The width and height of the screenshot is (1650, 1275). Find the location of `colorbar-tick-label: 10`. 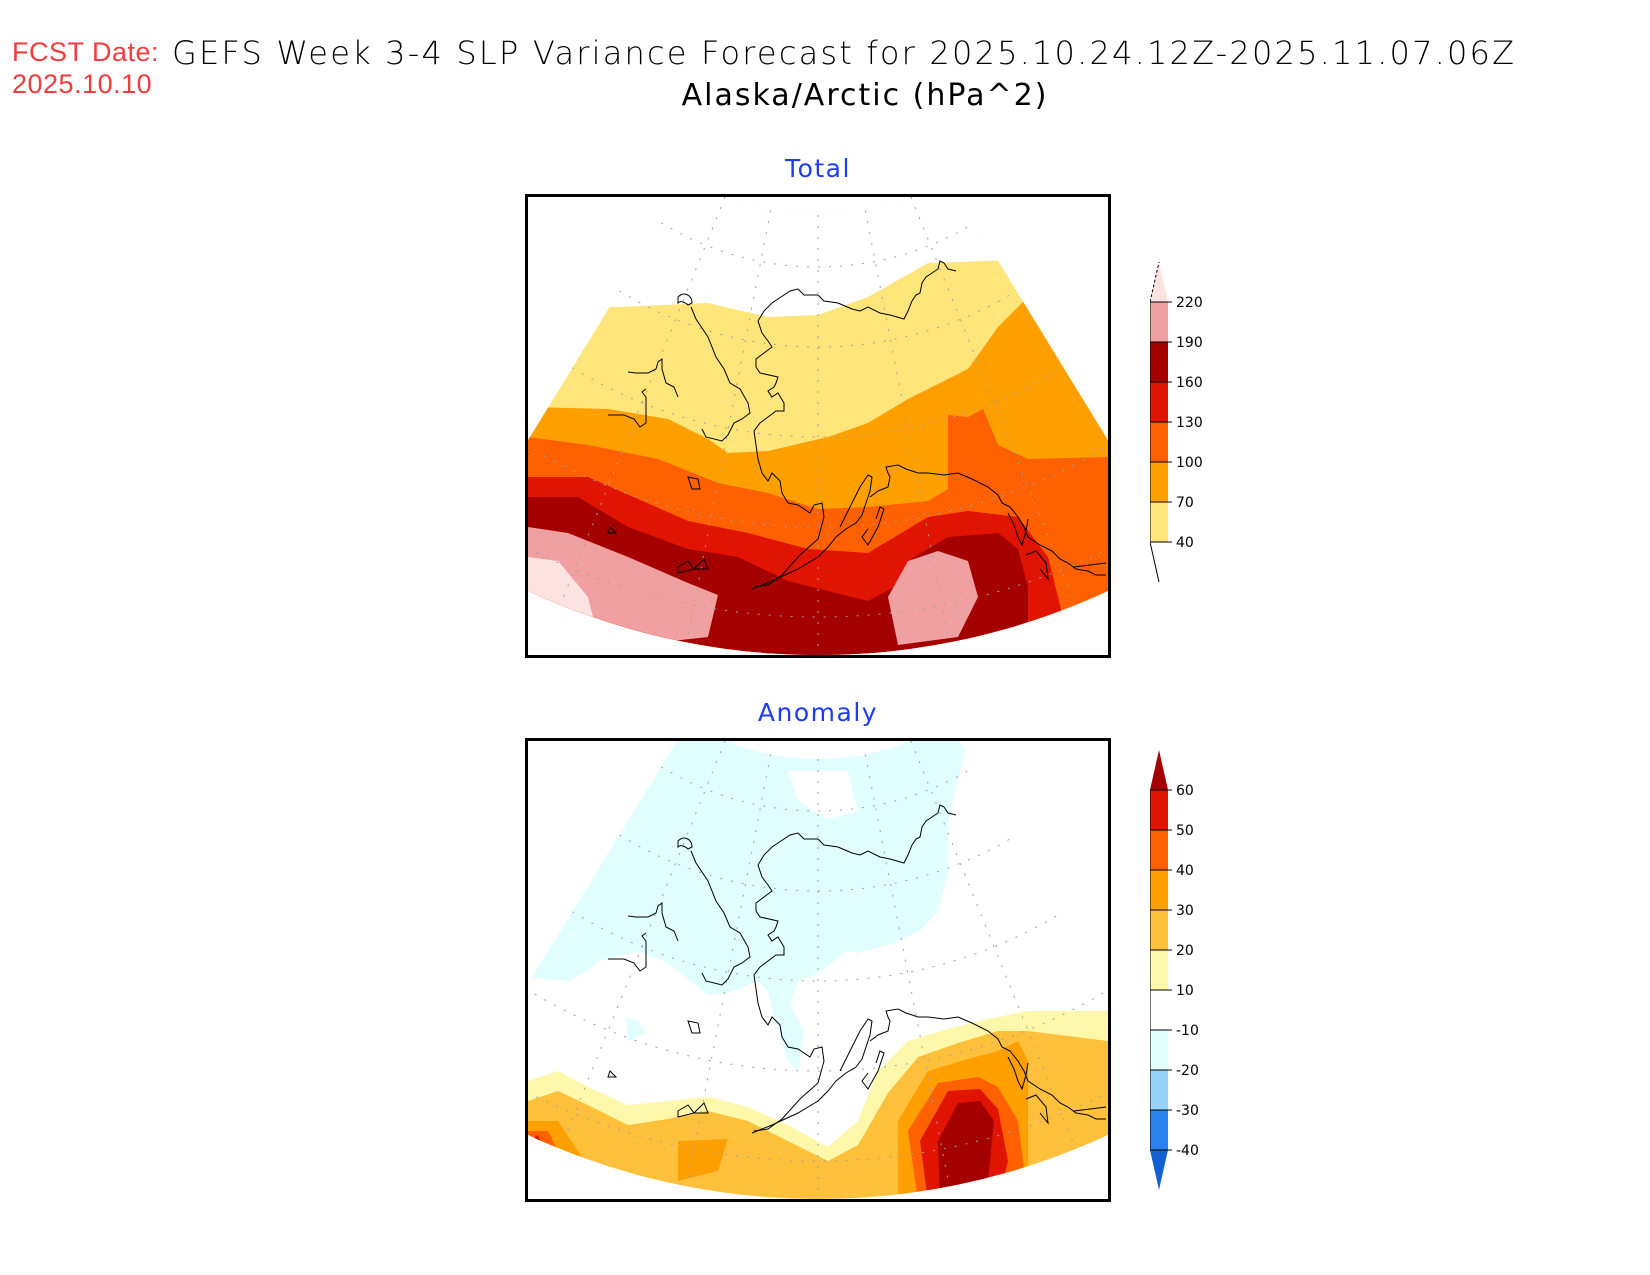

colorbar-tick-label: 10 is located at coordinates (1185, 991).